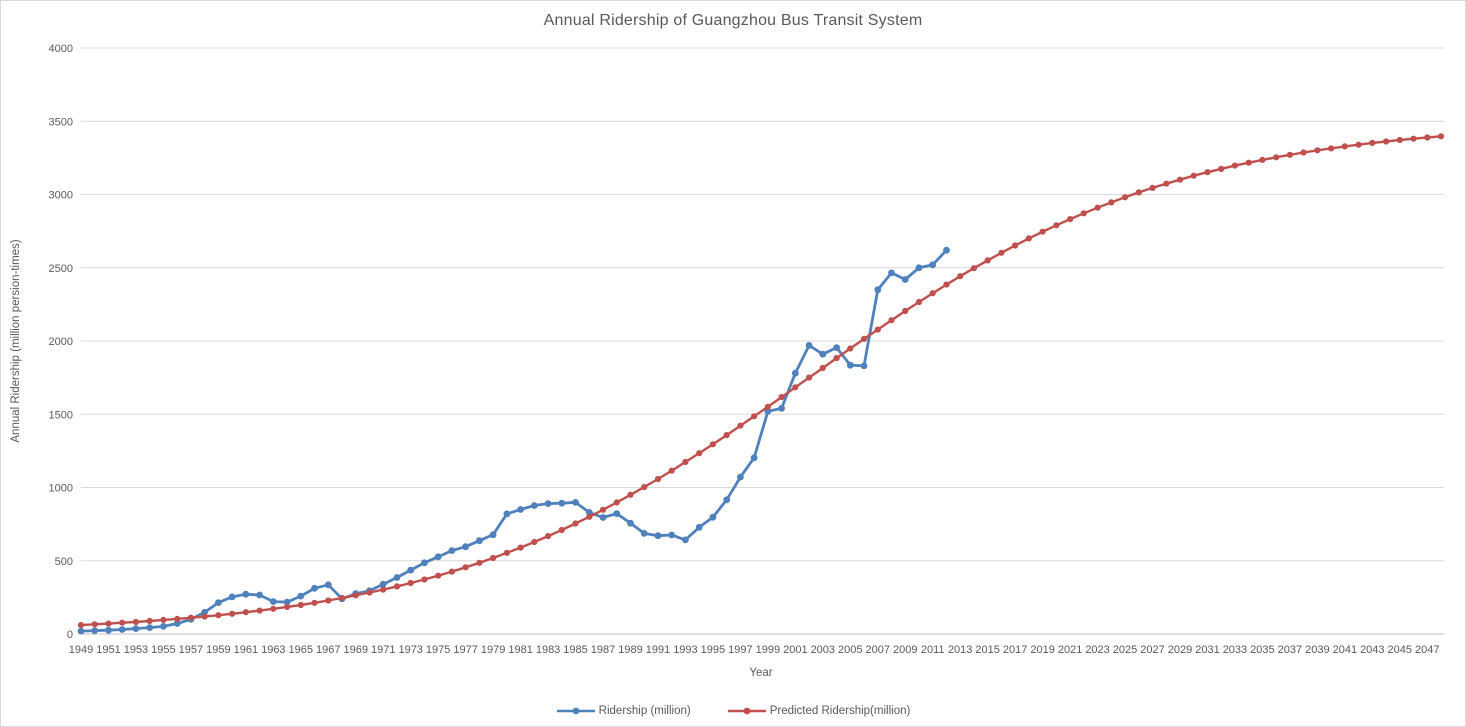  Describe the element at coordinates (1345, 650) in the screenshot. I see `x-tick-label: 2041` at that location.